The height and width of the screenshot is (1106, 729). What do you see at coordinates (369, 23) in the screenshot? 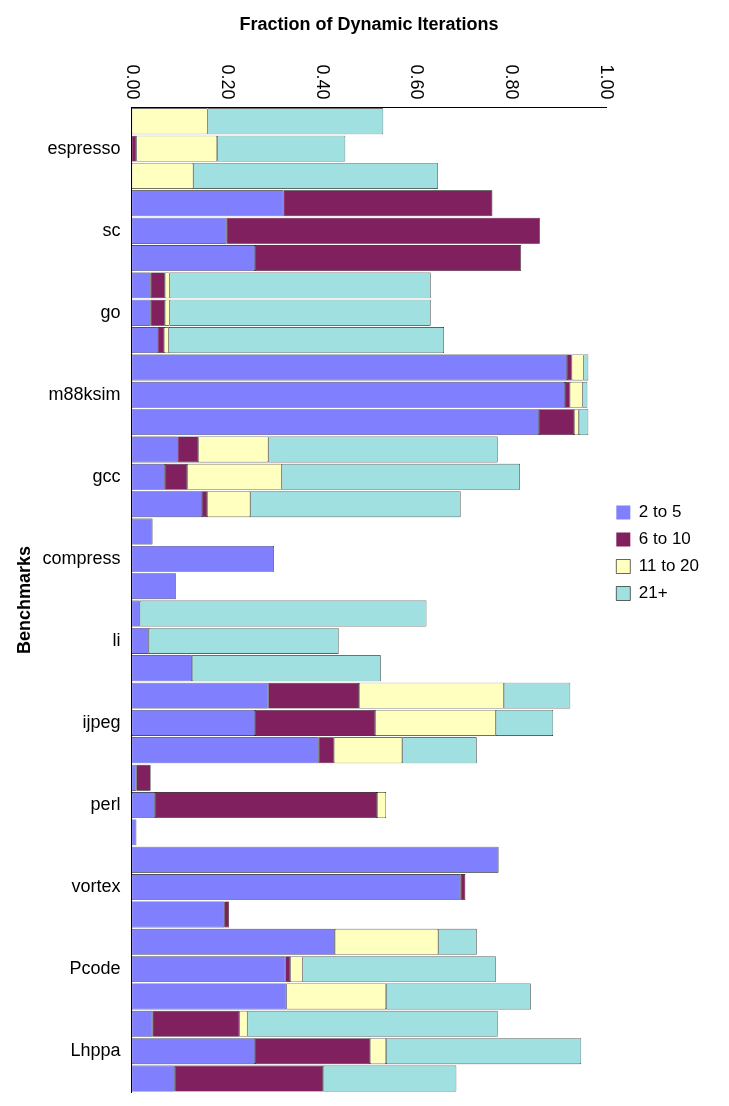
I see `x-axis-title: Fraction of Dynamic Iterations` at bounding box center [369, 23].